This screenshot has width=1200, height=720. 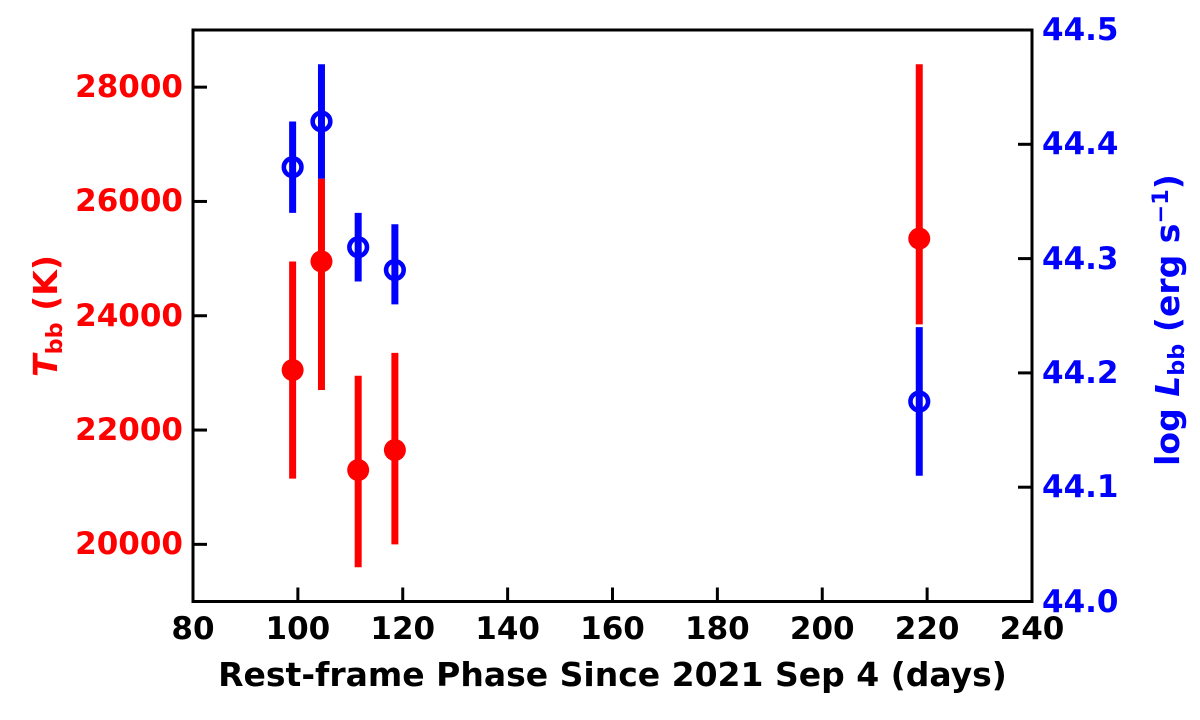 What do you see at coordinates (298, 628) in the screenshot?
I see `x-tick-label: 100` at bounding box center [298, 628].